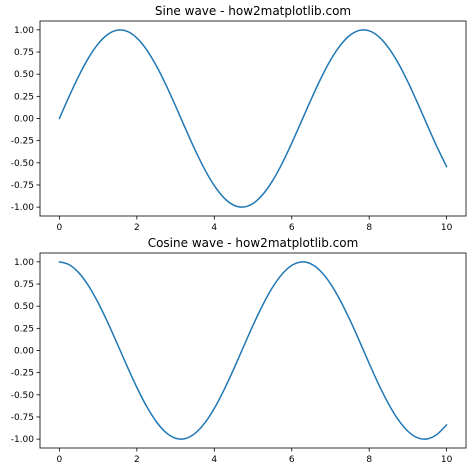 The height and width of the screenshot is (474, 474). What do you see at coordinates (253, 243) in the screenshot?
I see `cosine-chart-title: Cosine wave - how2matplotlib.com` at bounding box center [253, 243].